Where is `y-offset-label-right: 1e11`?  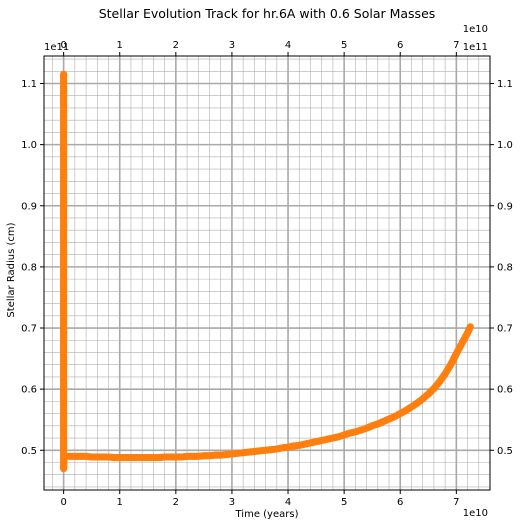 y-offset-label-right: 1e11 is located at coordinates (475, 47).